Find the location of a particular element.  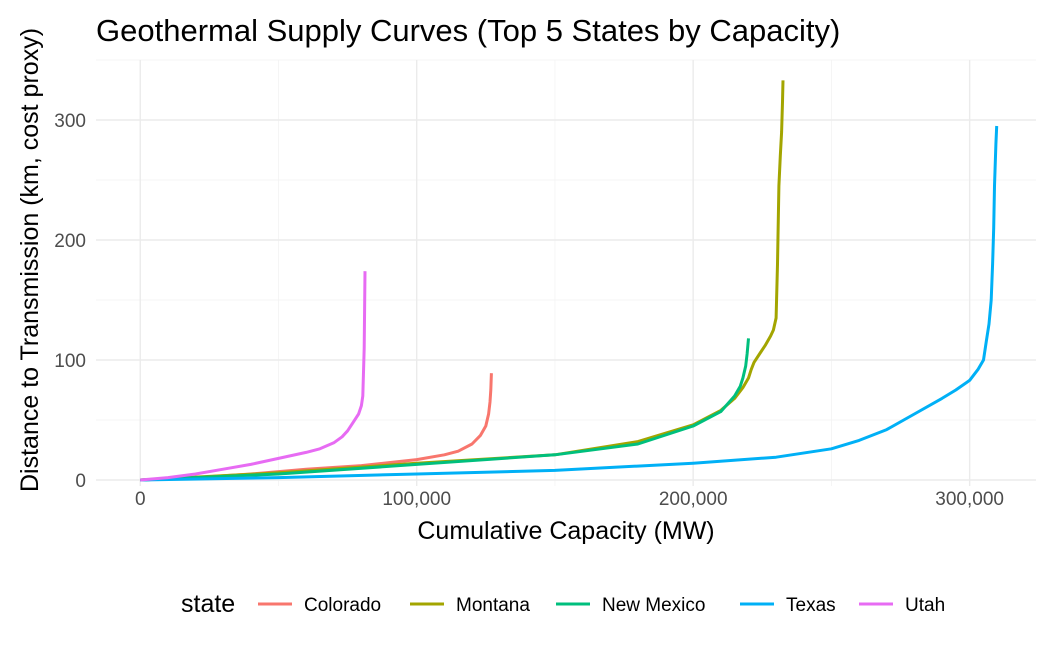

legend-label-new-mexico: New Mexico is located at coordinates (653, 605).